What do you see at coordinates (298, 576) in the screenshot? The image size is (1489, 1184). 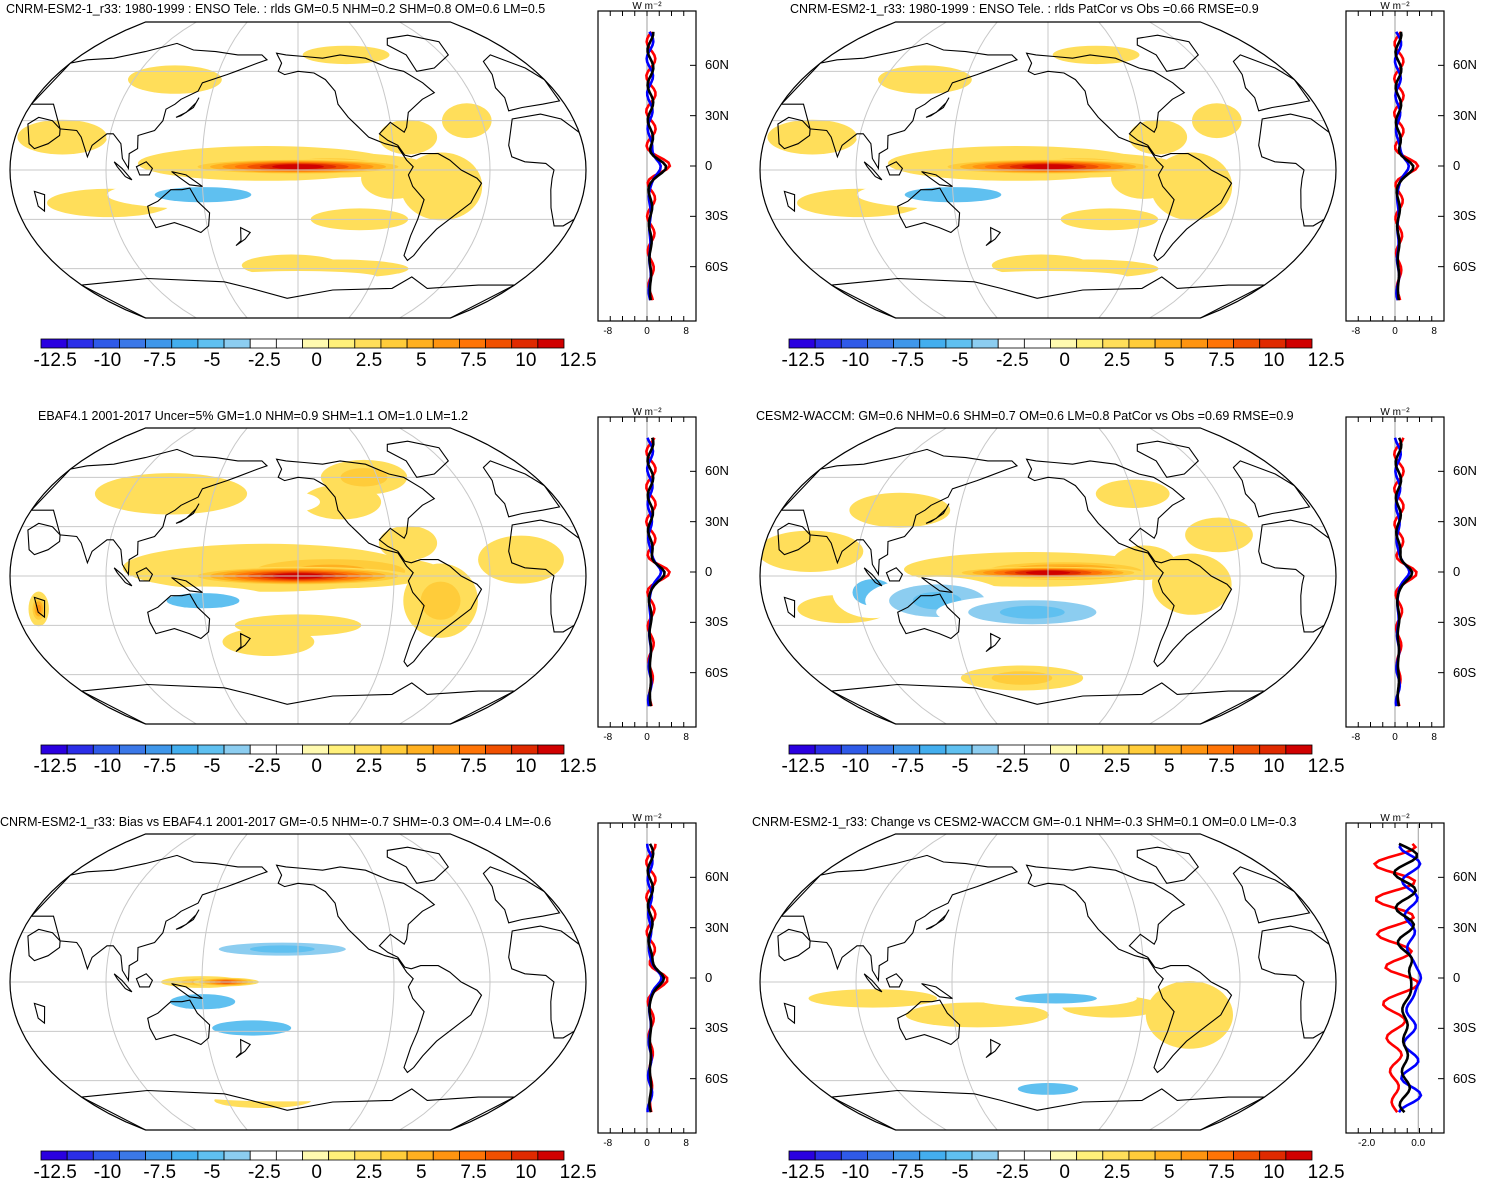 I see `map-border` at bounding box center [298, 576].